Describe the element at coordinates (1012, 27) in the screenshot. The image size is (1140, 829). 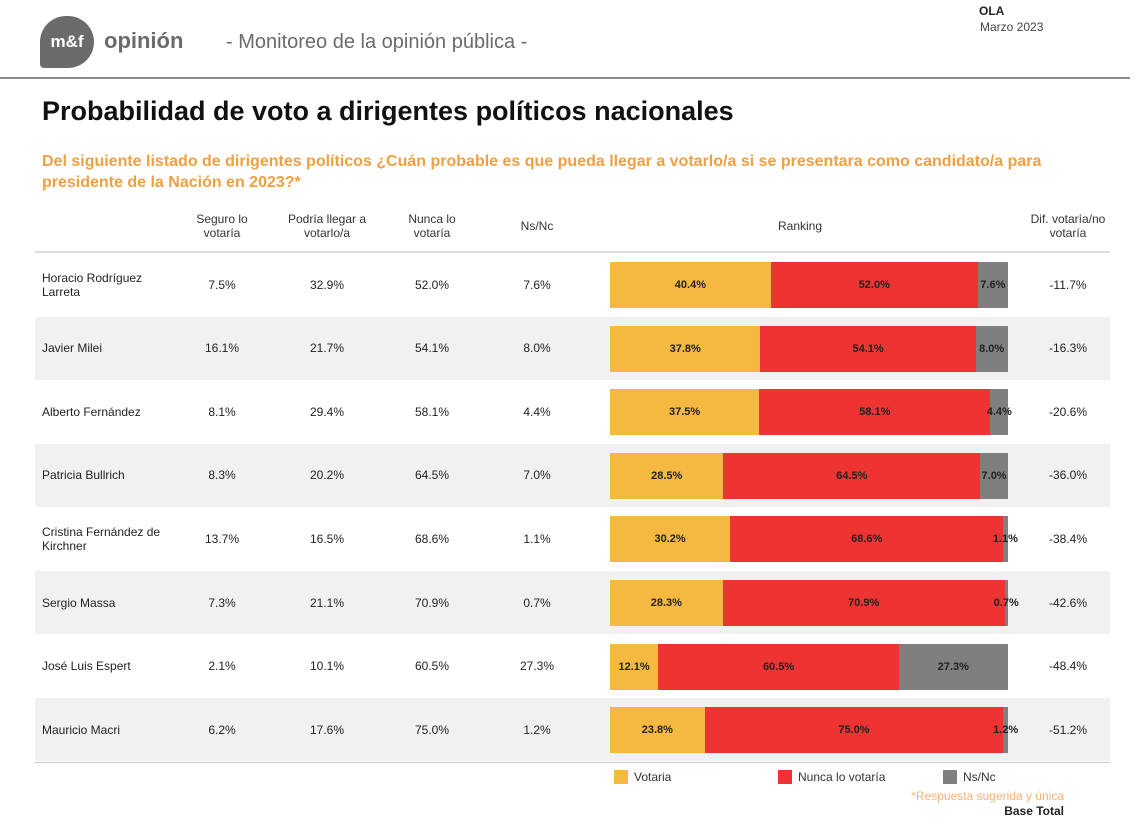
I see `date-label: Marzo 2023` at that location.